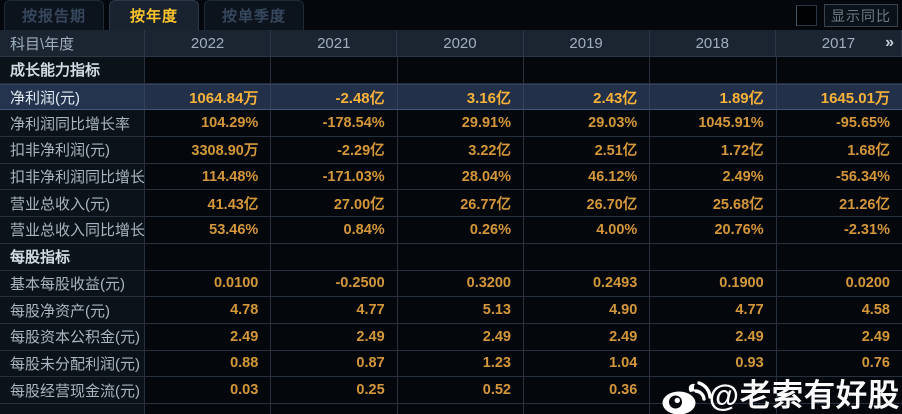 Image resolution: width=902 pixels, height=414 pixels. Describe the element at coordinates (461, 230) in the screenshot. I see `value-cell: 0.26%` at that location.